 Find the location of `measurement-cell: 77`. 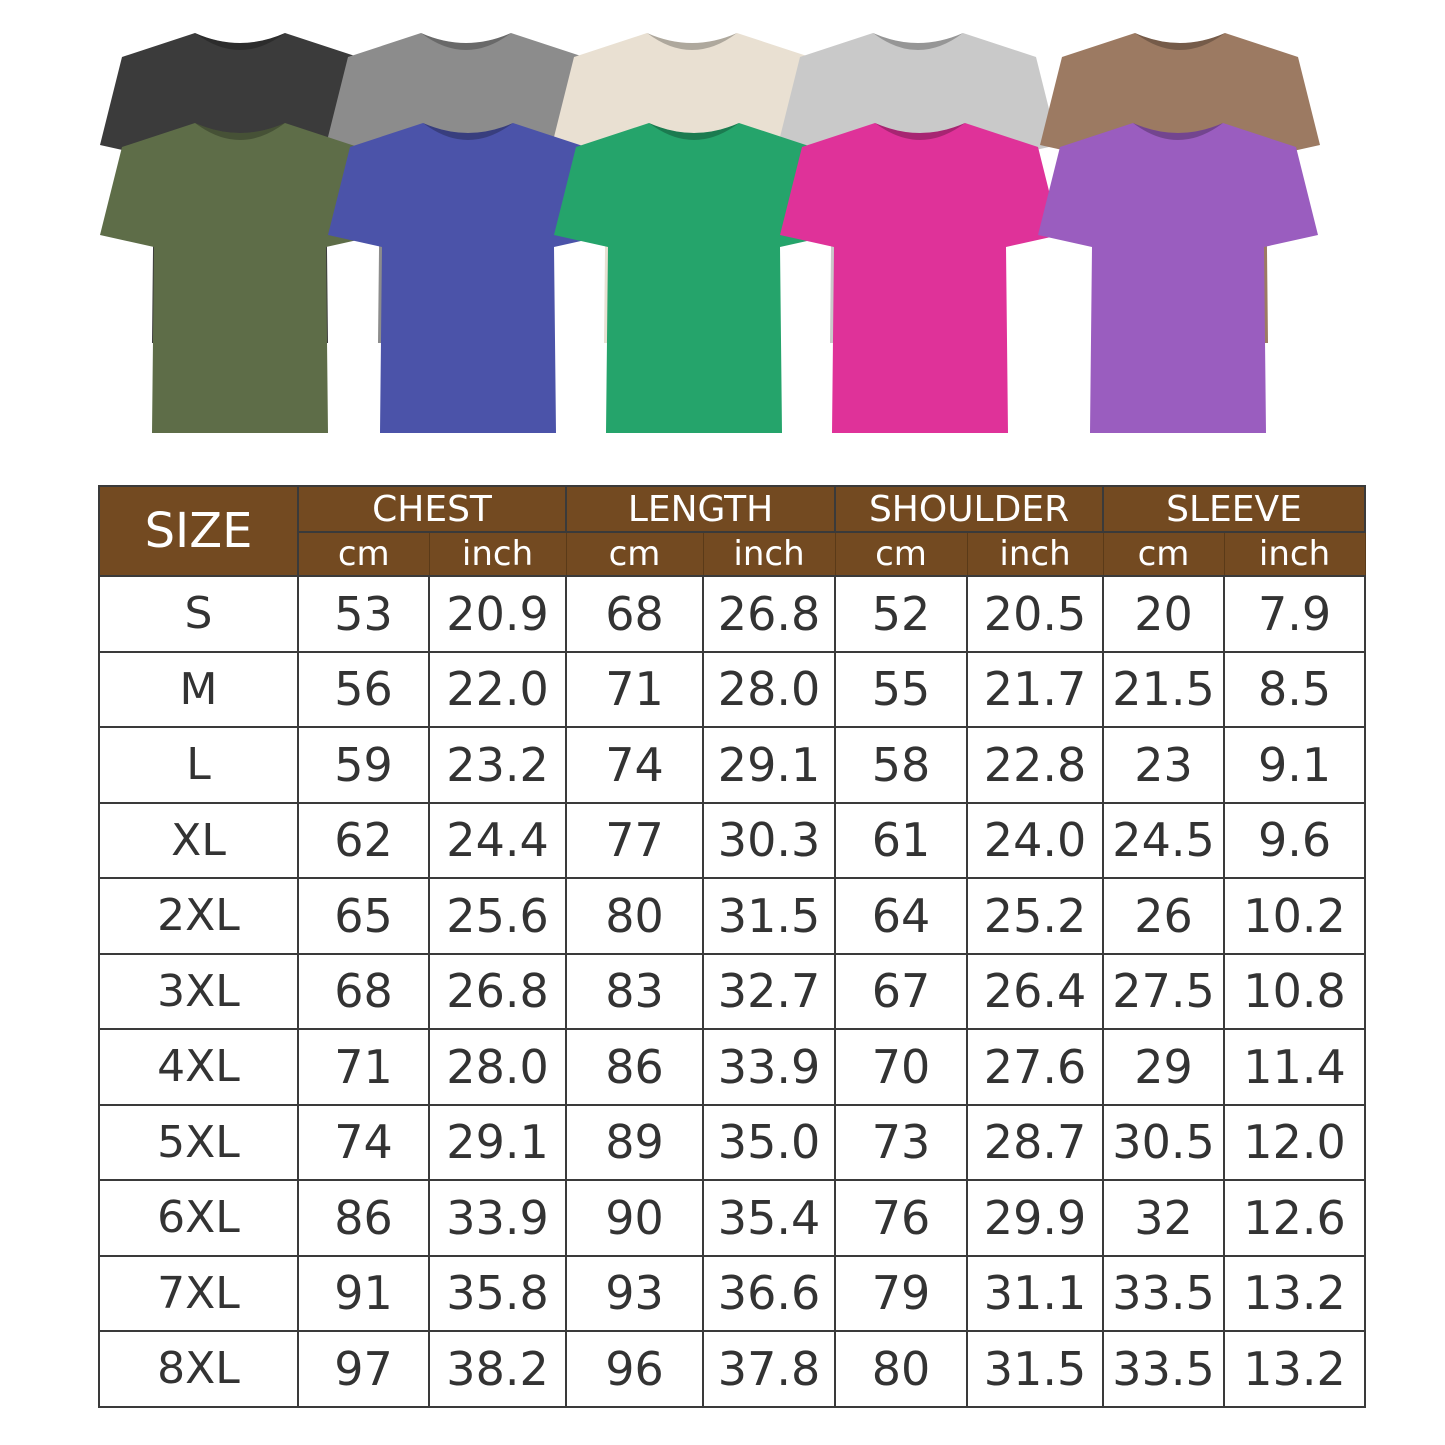

measurement-cell: 77 is located at coordinates (635, 840).